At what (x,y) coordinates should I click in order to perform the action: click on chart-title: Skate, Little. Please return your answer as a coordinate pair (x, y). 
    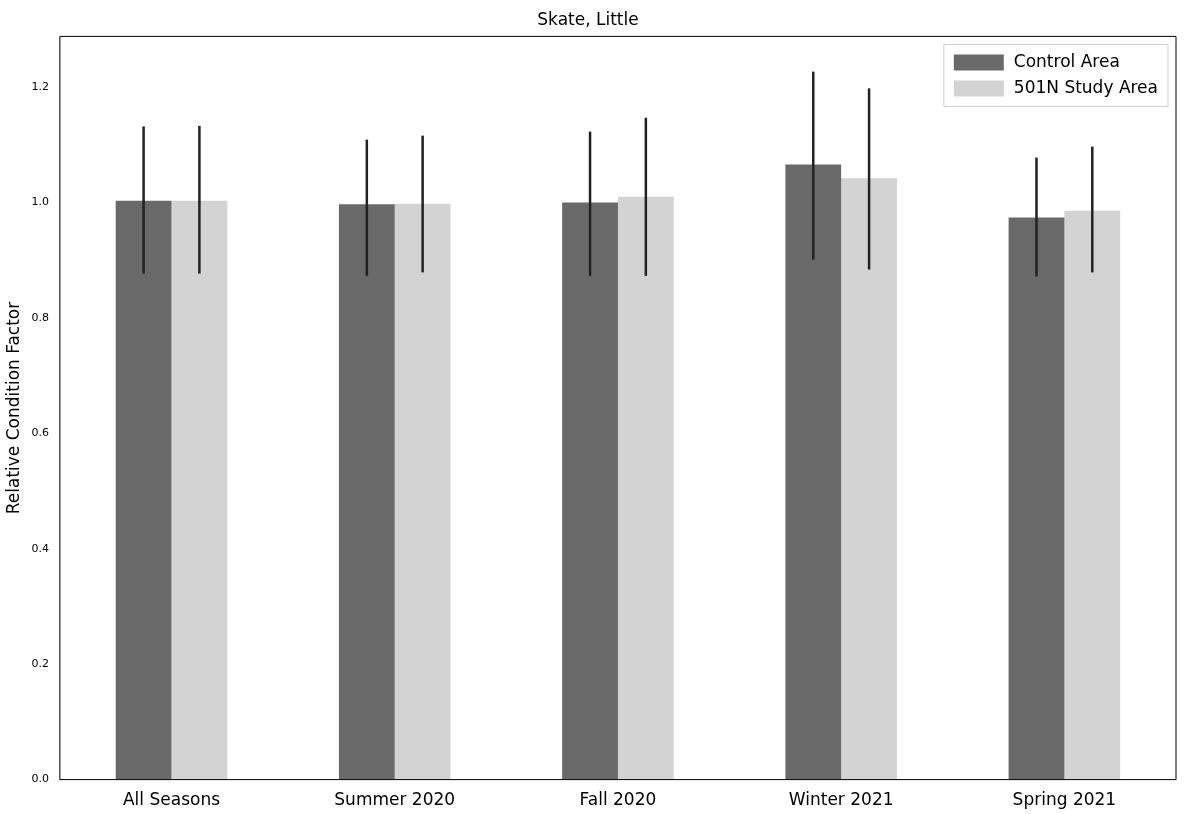
    Looking at the image, I should click on (588, 18).